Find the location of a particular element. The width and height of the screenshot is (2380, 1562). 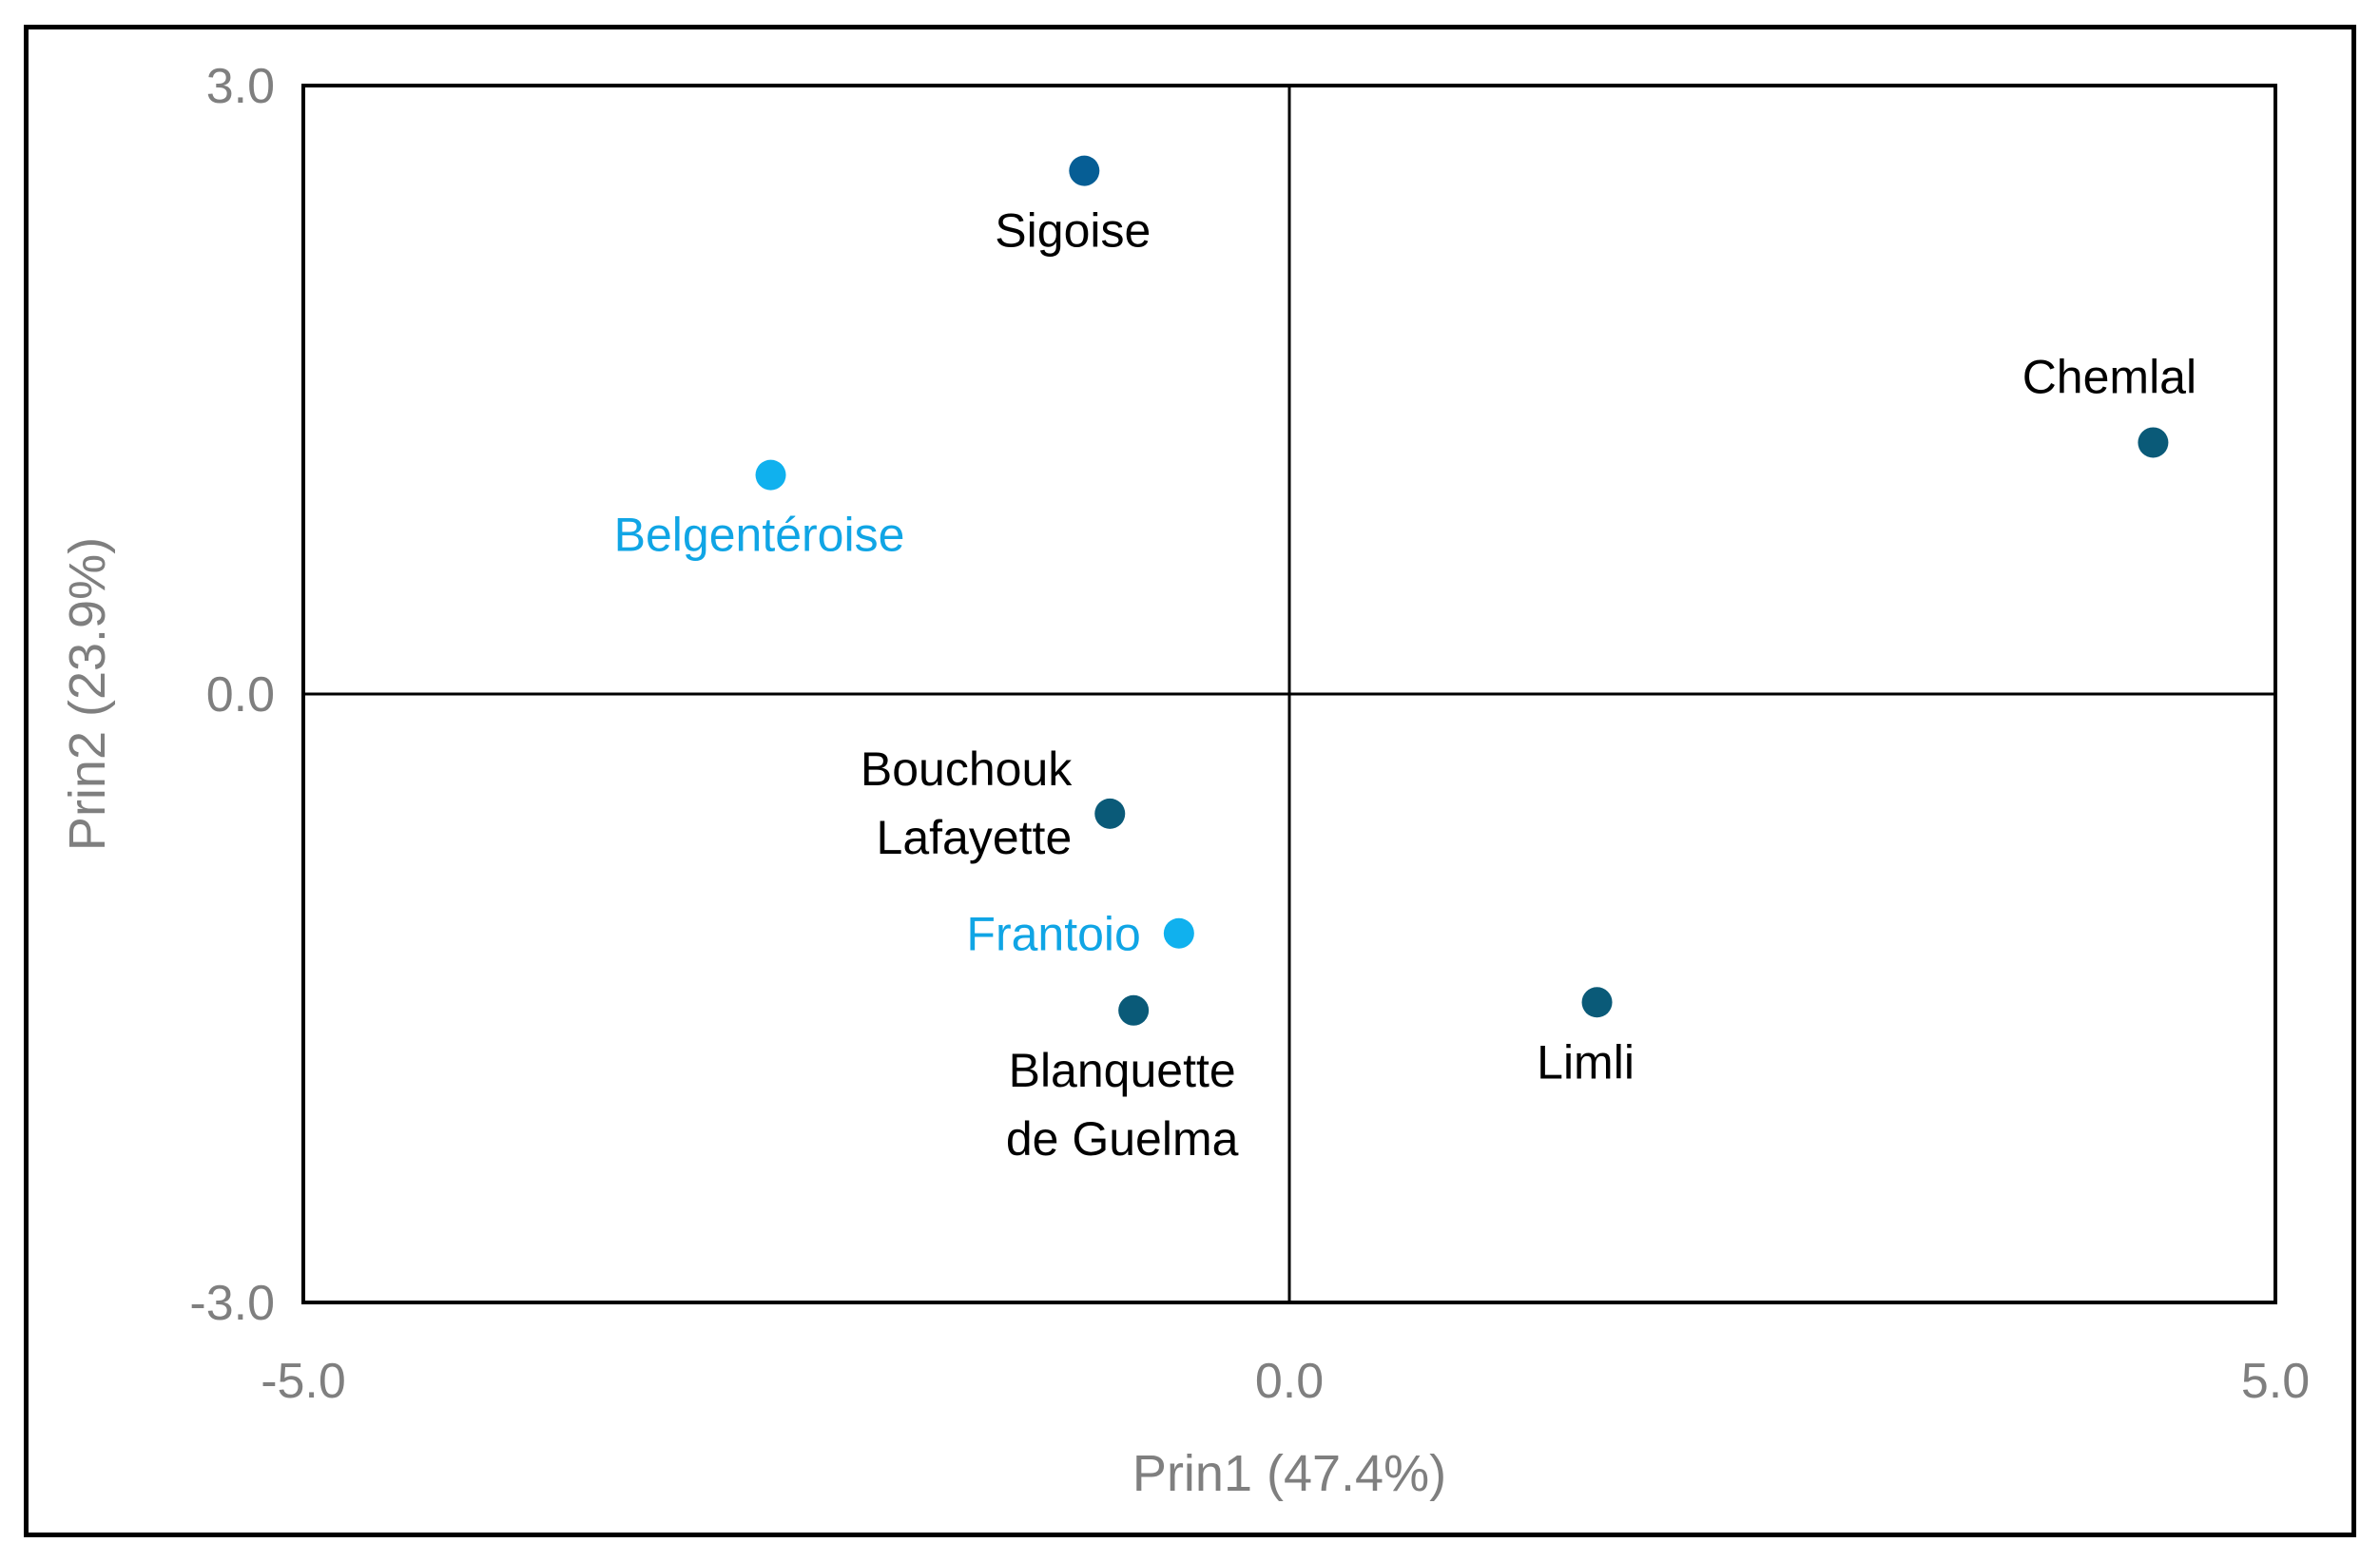

y-tick-label: -3.0 is located at coordinates (232, 1303).